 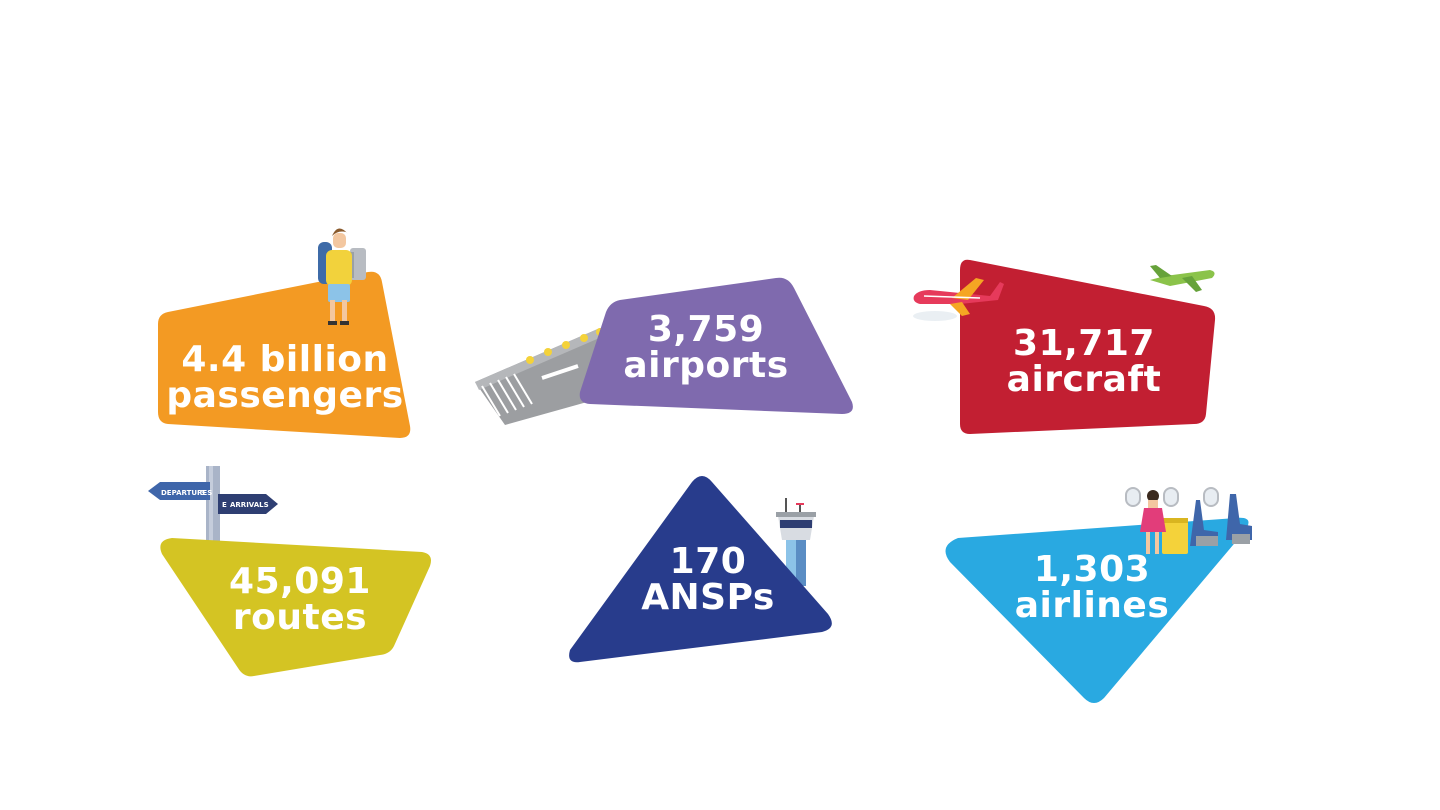 What do you see at coordinates (1092, 605) in the screenshot?
I see `airlines-label: airlines` at bounding box center [1092, 605].